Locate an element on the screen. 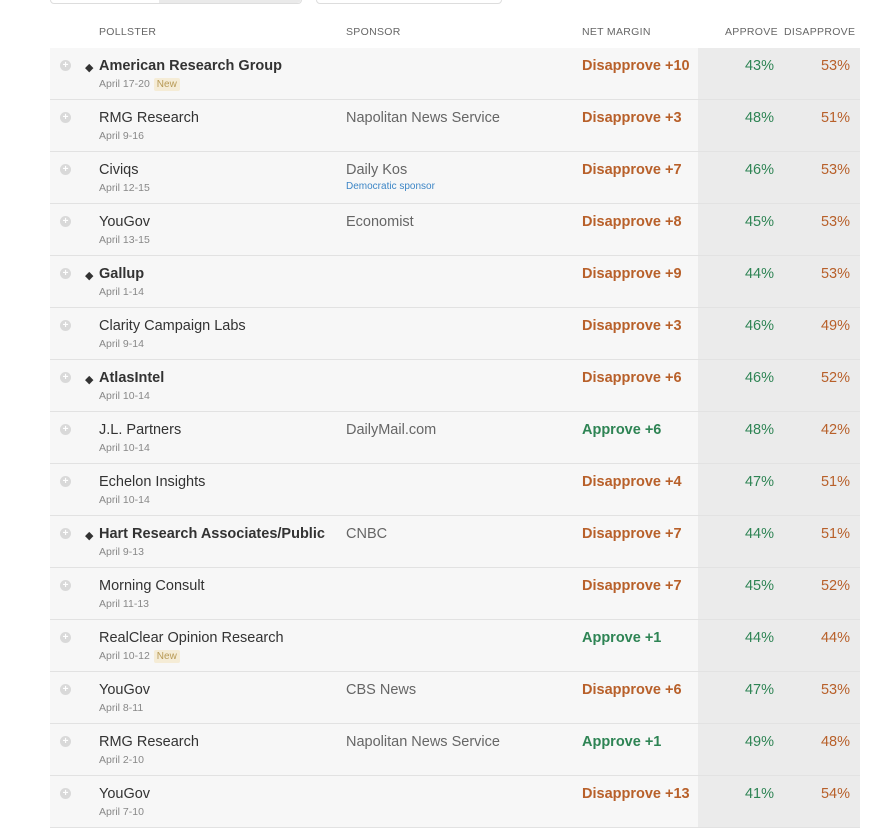 The height and width of the screenshot is (828, 882). net-margin: Disapprove +6 is located at coordinates (632, 378).